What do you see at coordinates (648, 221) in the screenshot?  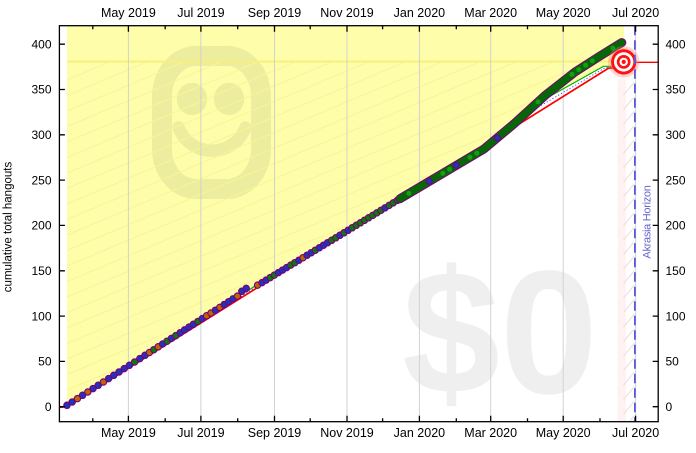 I see `svg-text: Akrasia Horizon` at bounding box center [648, 221].